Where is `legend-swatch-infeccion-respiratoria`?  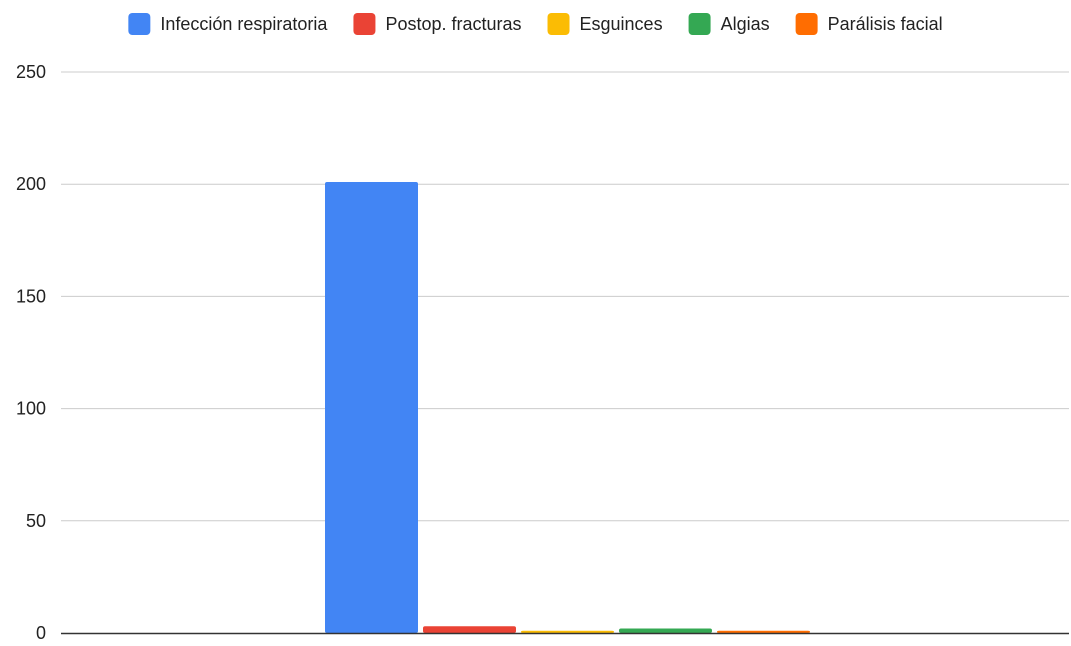 legend-swatch-infeccion-respiratoria is located at coordinates (139, 24).